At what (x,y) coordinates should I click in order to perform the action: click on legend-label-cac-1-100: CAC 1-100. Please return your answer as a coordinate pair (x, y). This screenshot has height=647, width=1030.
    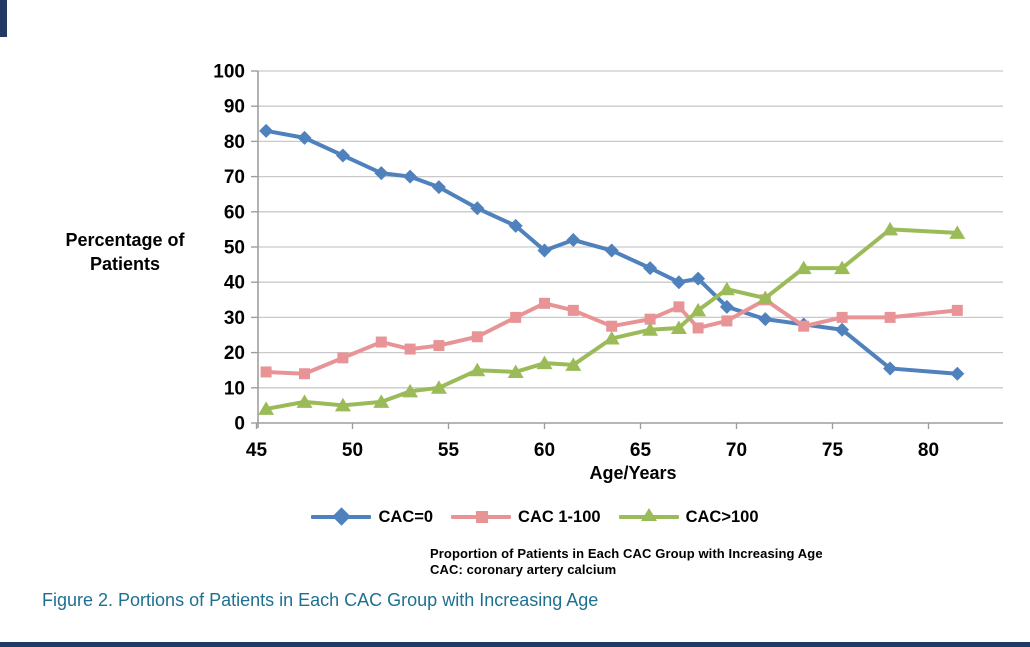
    Looking at the image, I should click on (559, 516).